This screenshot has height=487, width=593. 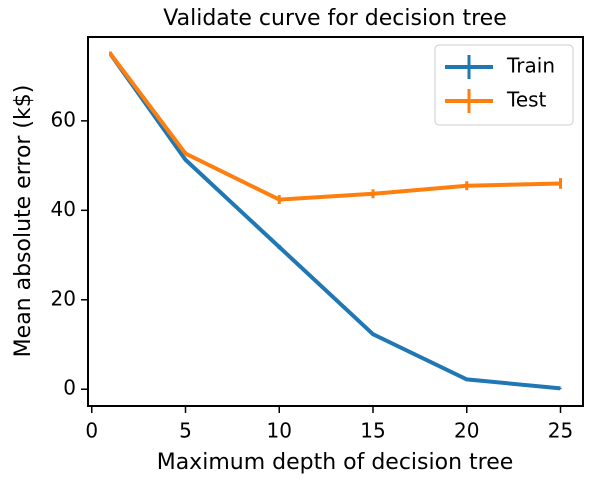 I want to click on x-axis-label: Maximum depth of decision tree, so click(x=335, y=462).